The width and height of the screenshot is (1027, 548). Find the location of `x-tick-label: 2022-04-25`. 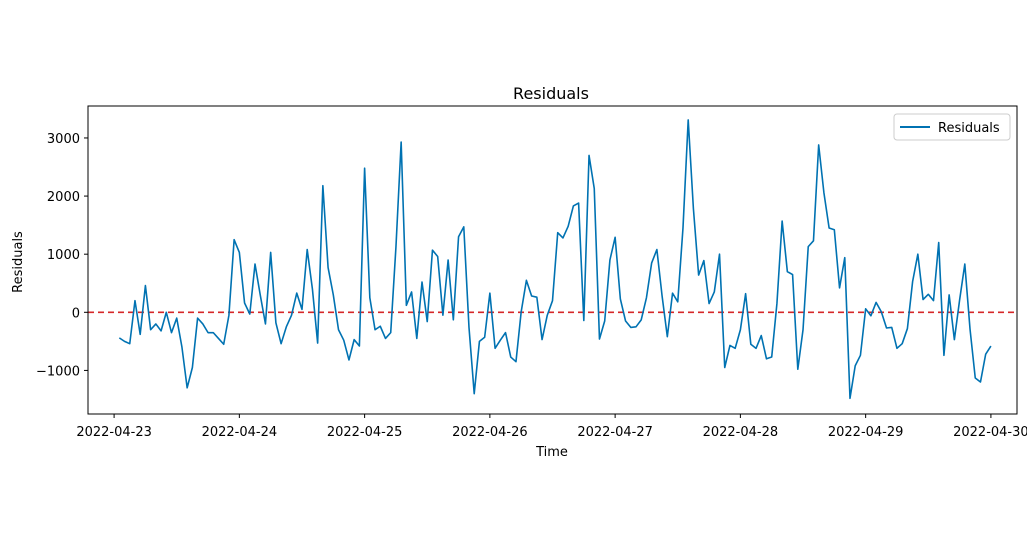

x-tick-label: 2022-04-25 is located at coordinates (365, 432).